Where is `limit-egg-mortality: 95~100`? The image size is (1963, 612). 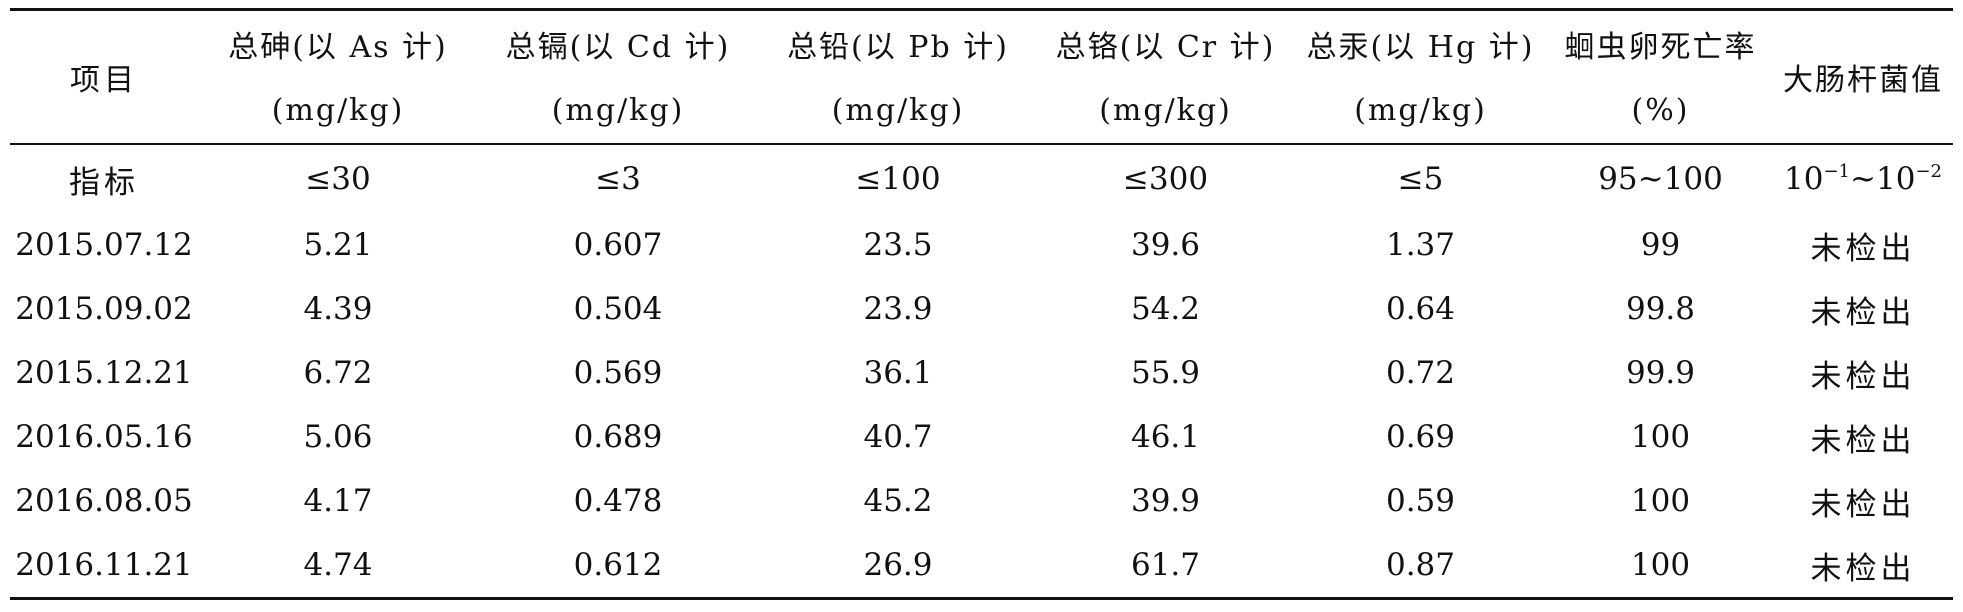 limit-egg-mortality: 95~100 is located at coordinates (1660, 179).